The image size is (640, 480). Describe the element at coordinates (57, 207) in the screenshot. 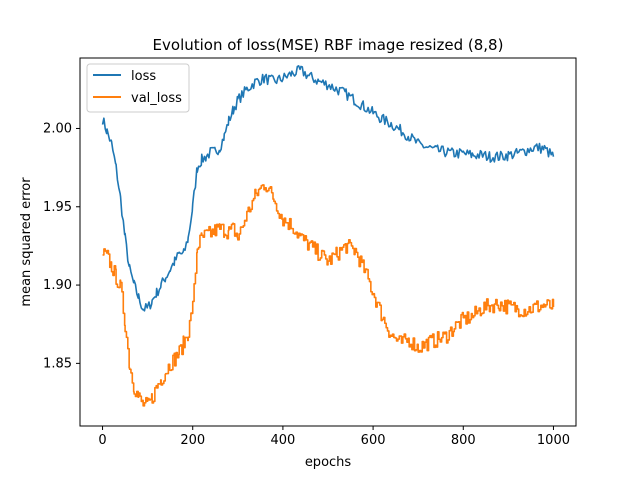

I see `y-tick-label: 1.95` at that location.